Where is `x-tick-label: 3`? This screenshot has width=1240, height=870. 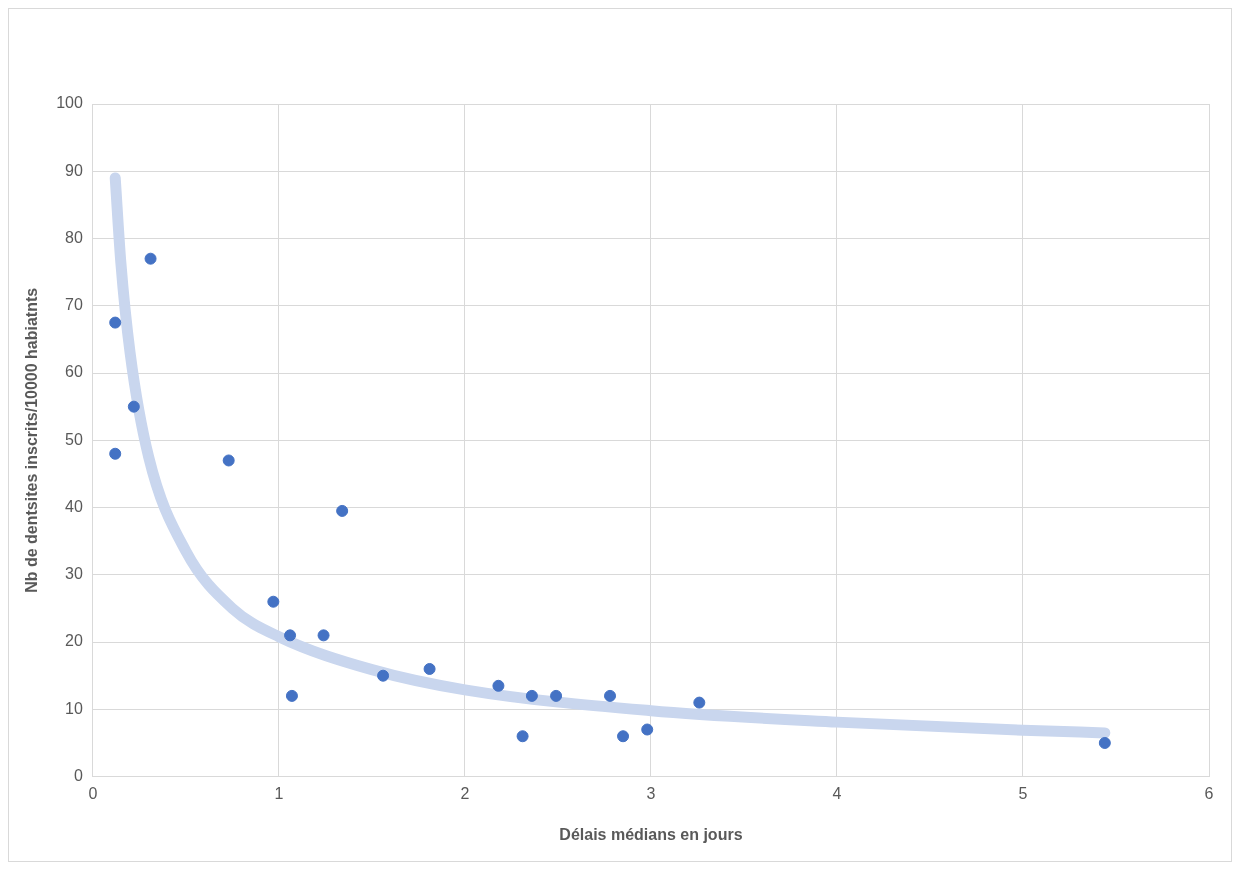 x-tick-label: 3 is located at coordinates (651, 793).